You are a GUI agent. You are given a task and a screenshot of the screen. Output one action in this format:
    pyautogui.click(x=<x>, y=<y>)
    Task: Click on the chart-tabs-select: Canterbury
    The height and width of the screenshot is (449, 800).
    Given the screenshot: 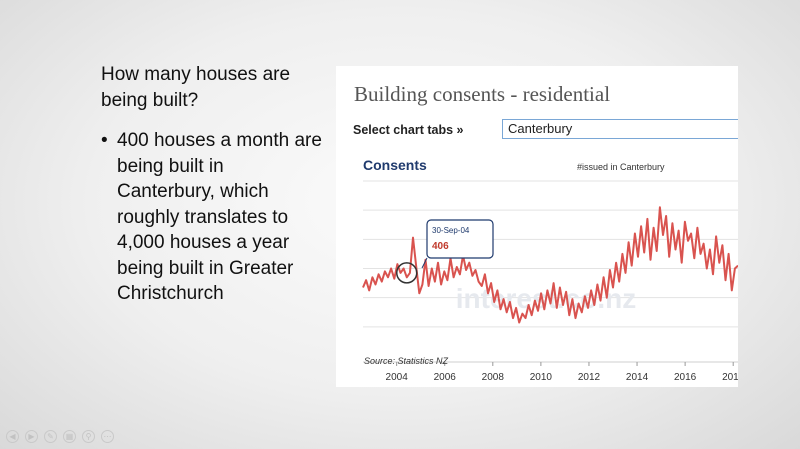 What is the action you would take?
    pyautogui.click(x=620, y=129)
    